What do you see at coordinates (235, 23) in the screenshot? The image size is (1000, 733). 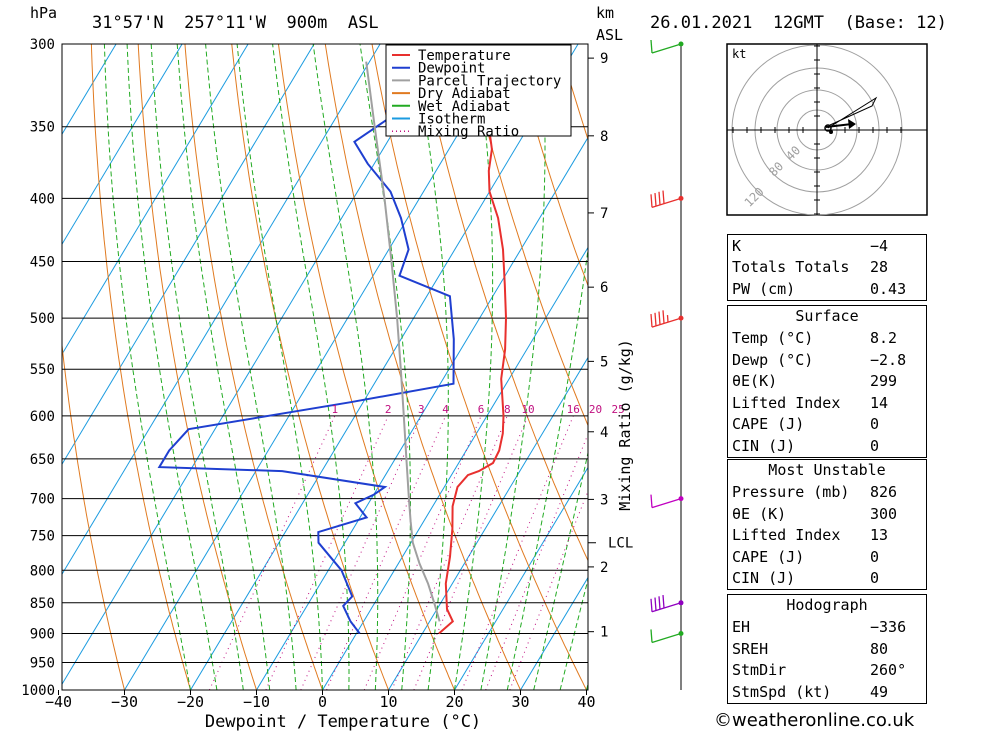 I see `location-title: 31°57'N 257°11'W 900m ASL` at bounding box center [235, 23].